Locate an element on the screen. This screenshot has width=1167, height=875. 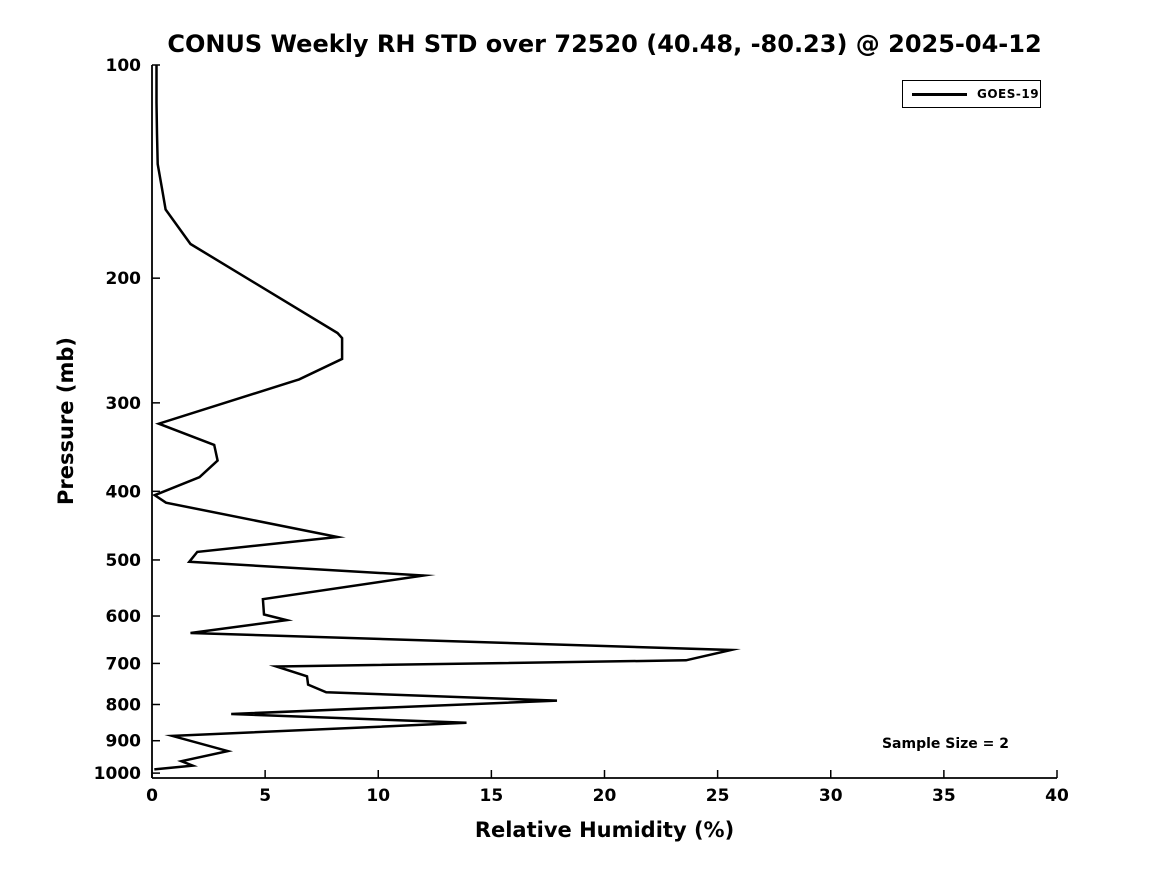
x-tick-labels: 0 5 10 15 20 25 30 35 40 is located at coordinates (607, 796).